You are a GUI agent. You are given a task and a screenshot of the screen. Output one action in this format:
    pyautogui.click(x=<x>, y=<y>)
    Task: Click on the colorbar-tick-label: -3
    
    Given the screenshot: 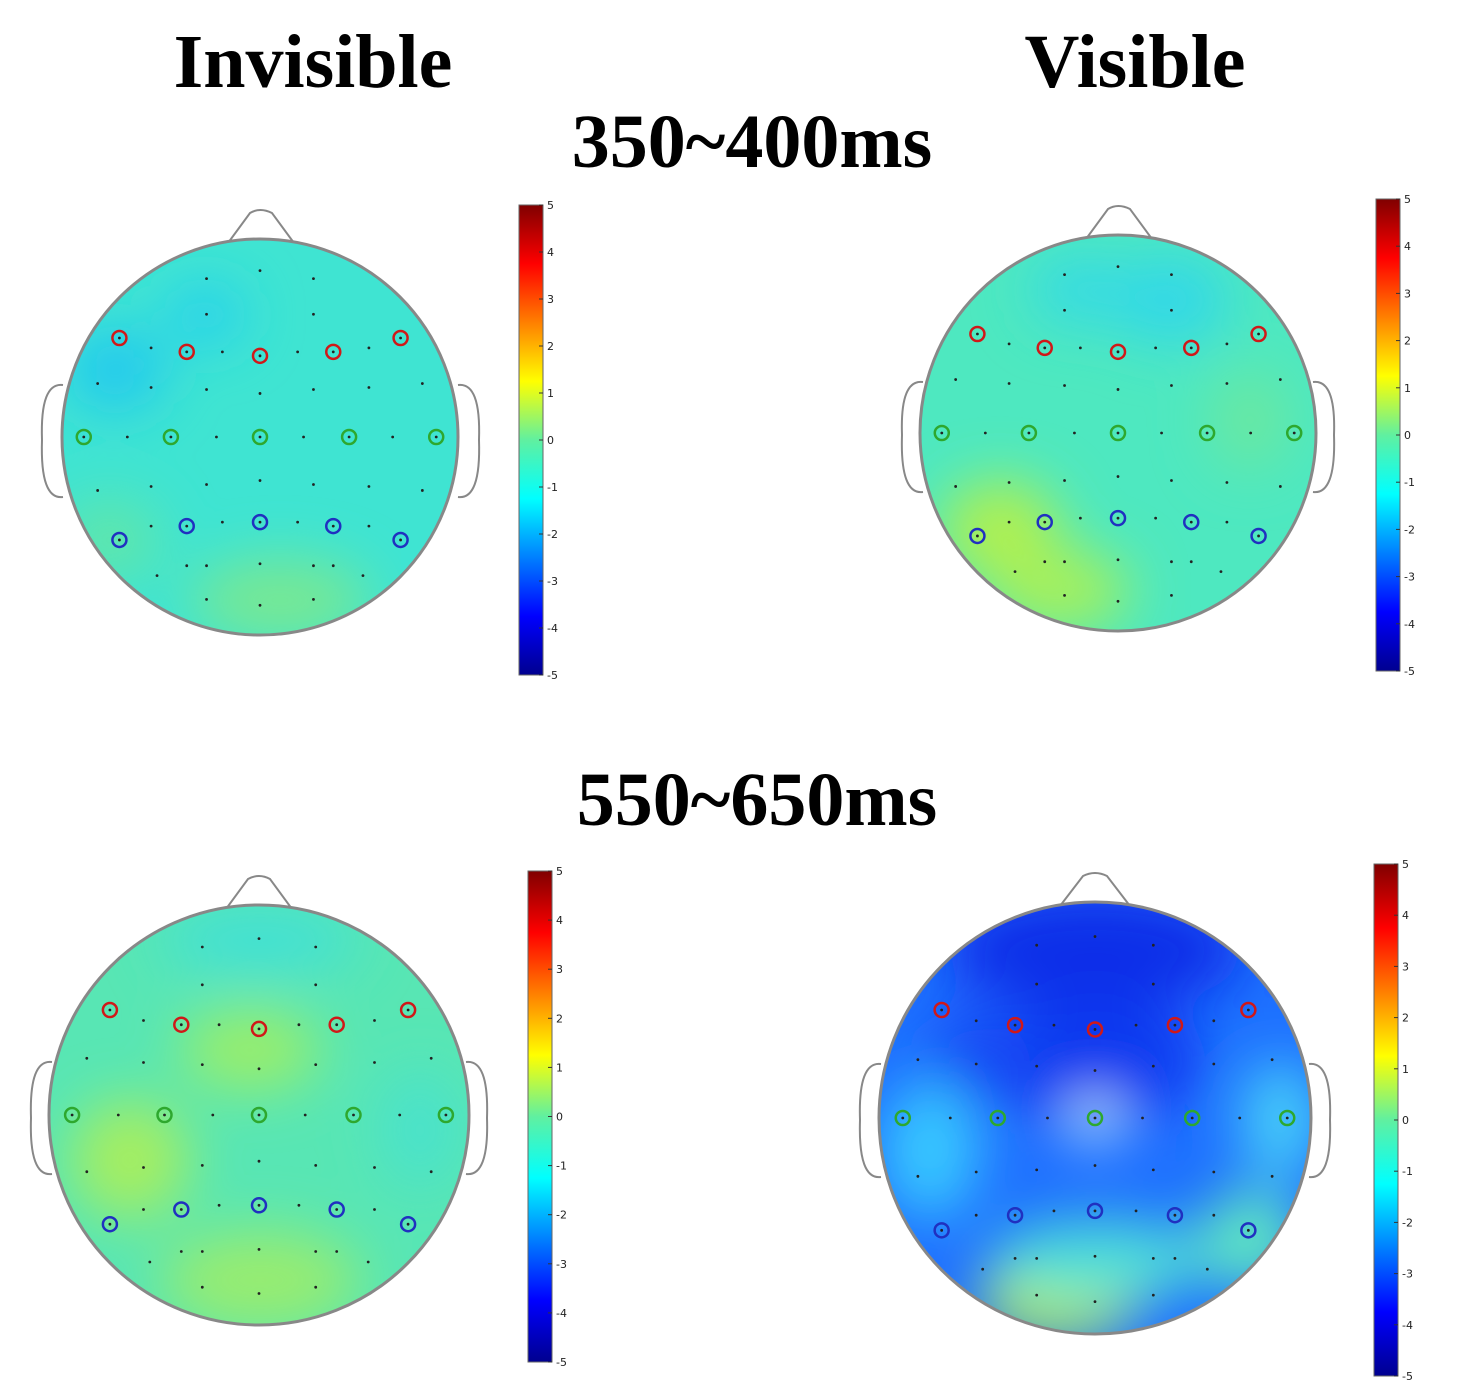 What is the action you would take?
    pyautogui.click(x=552, y=581)
    